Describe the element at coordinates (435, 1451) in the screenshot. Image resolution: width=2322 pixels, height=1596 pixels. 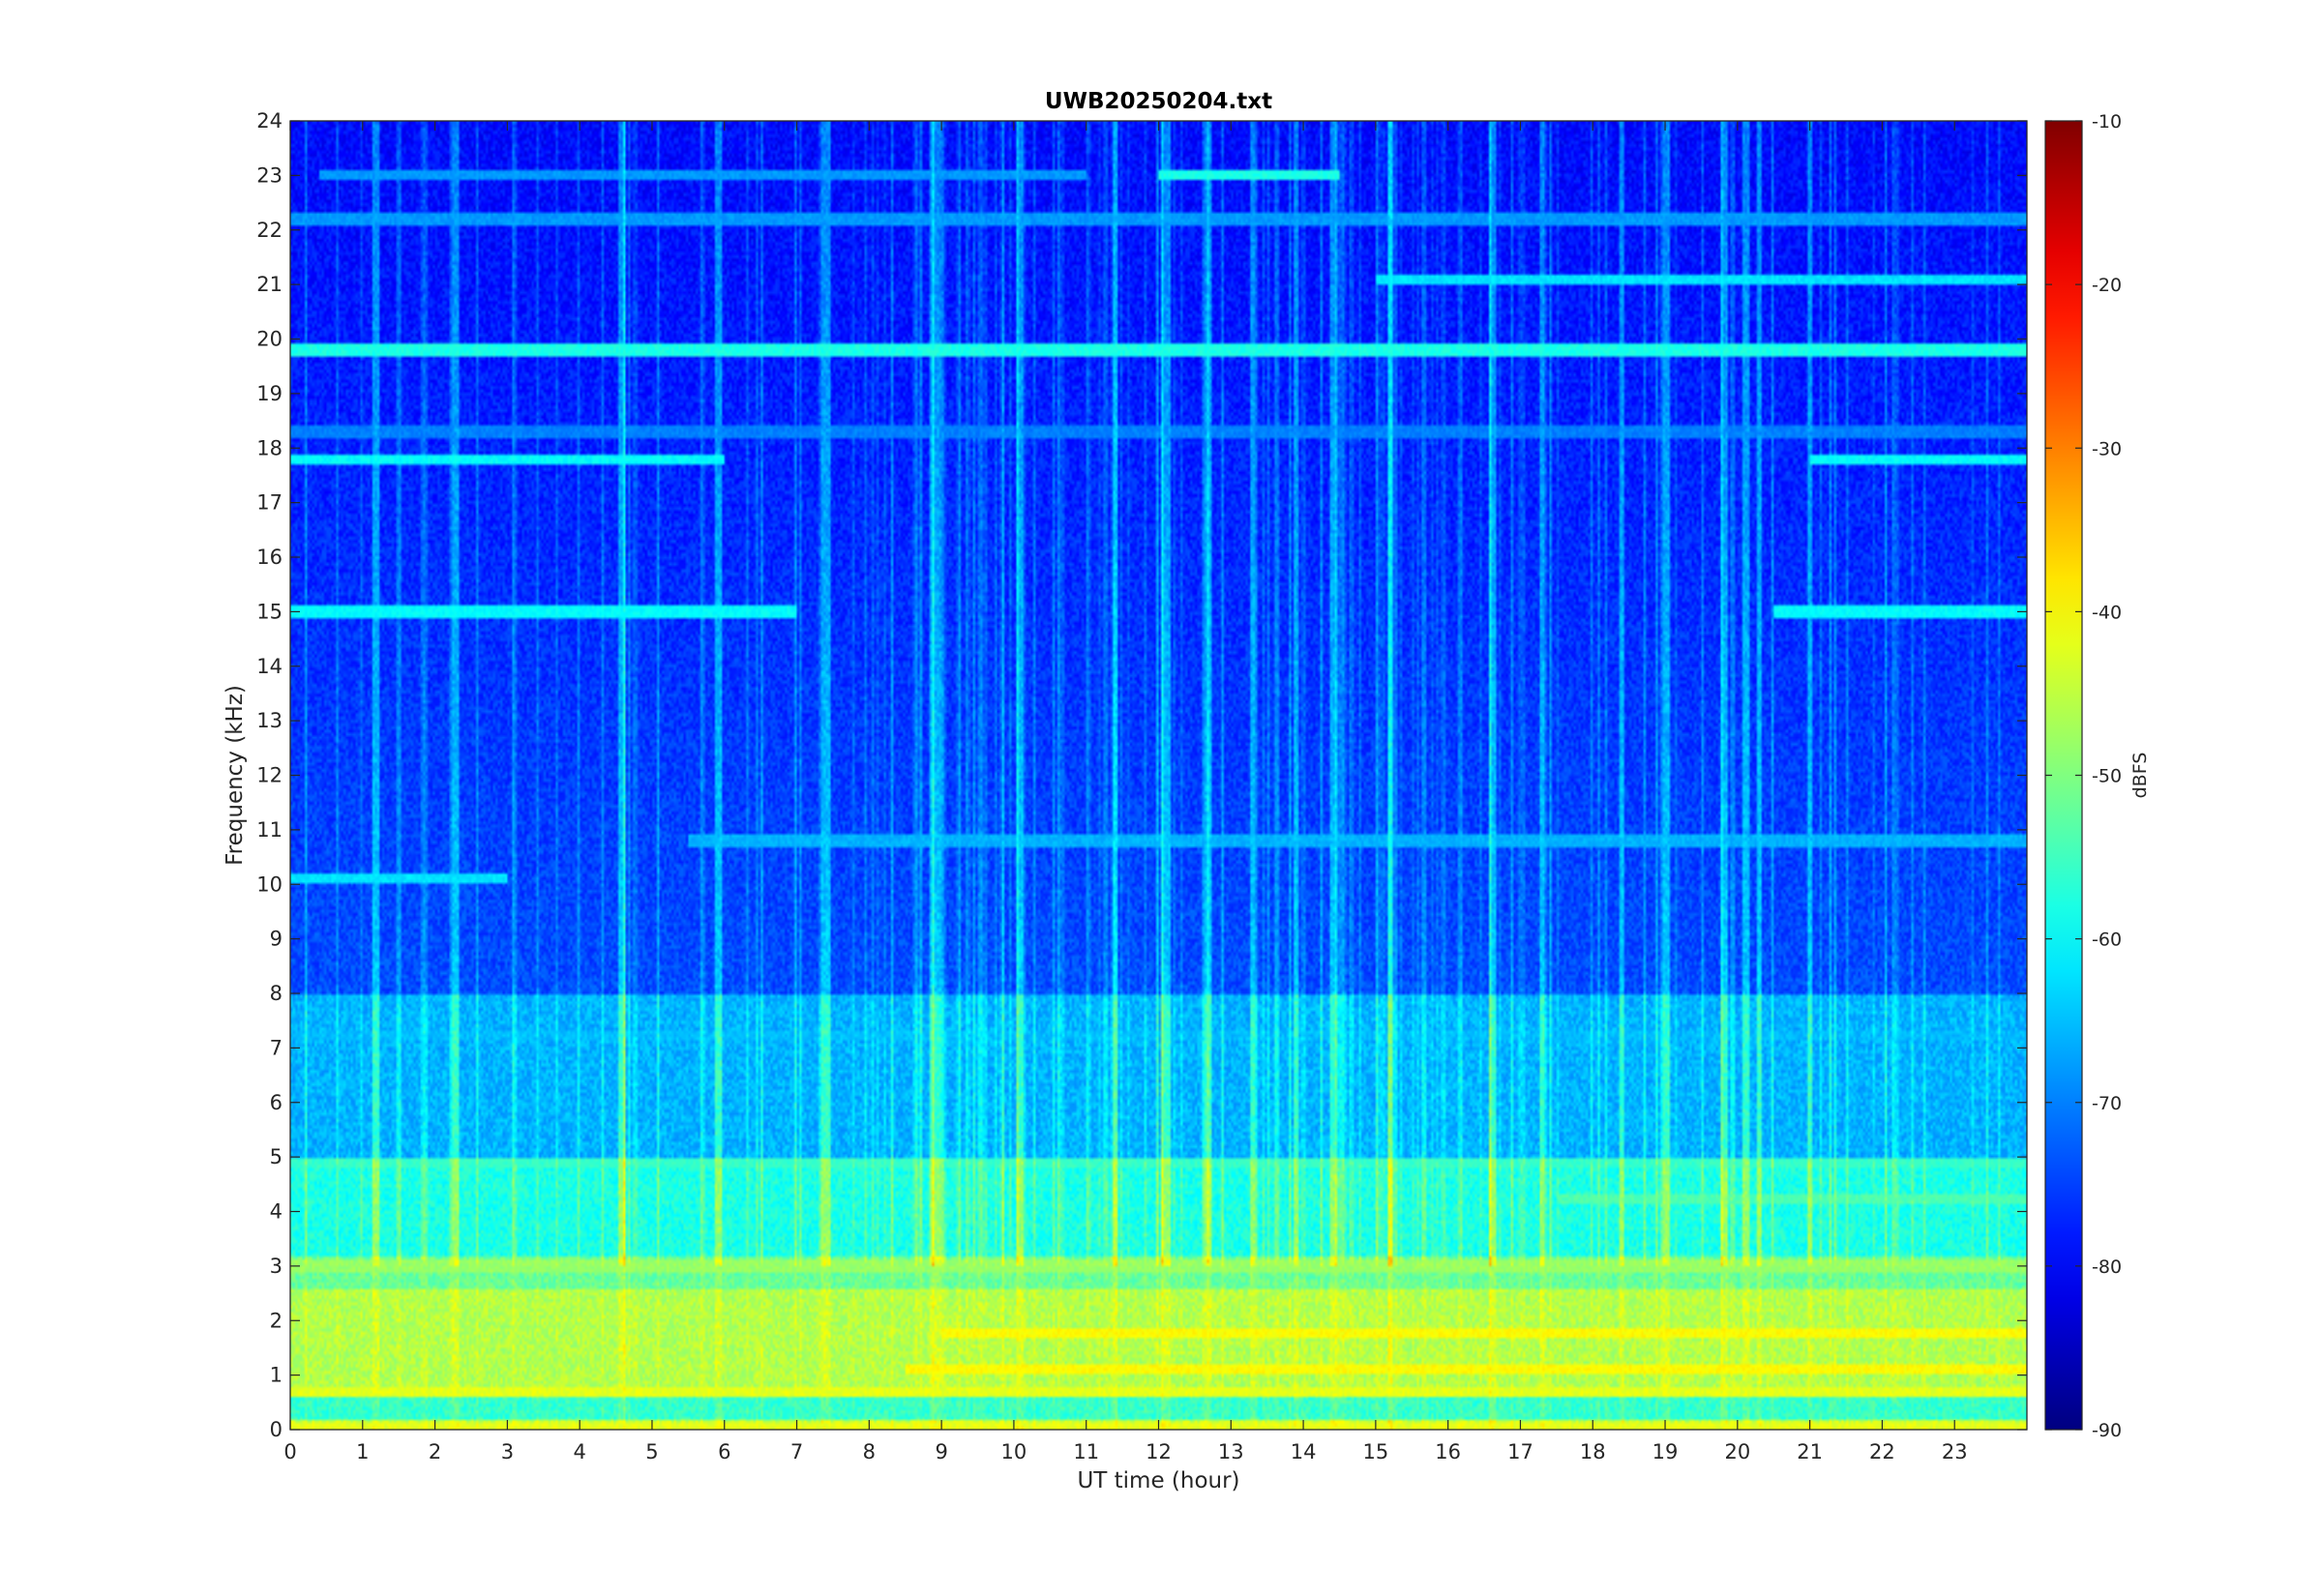
I see `x-tick-label: 2` at that location.